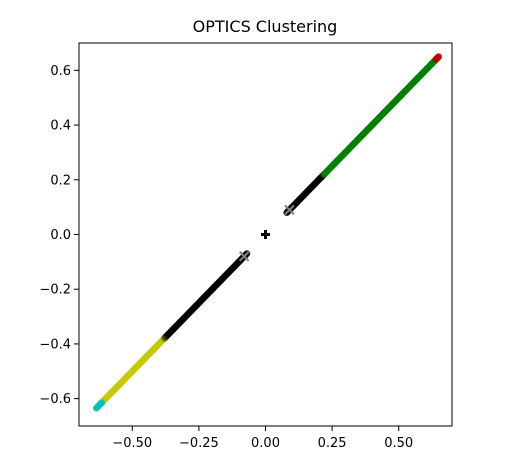 The width and height of the screenshot is (505, 468). Describe the element at coordinates (332, 443) in the screenshot. I see `x-tick-label: 0.25` at that location.